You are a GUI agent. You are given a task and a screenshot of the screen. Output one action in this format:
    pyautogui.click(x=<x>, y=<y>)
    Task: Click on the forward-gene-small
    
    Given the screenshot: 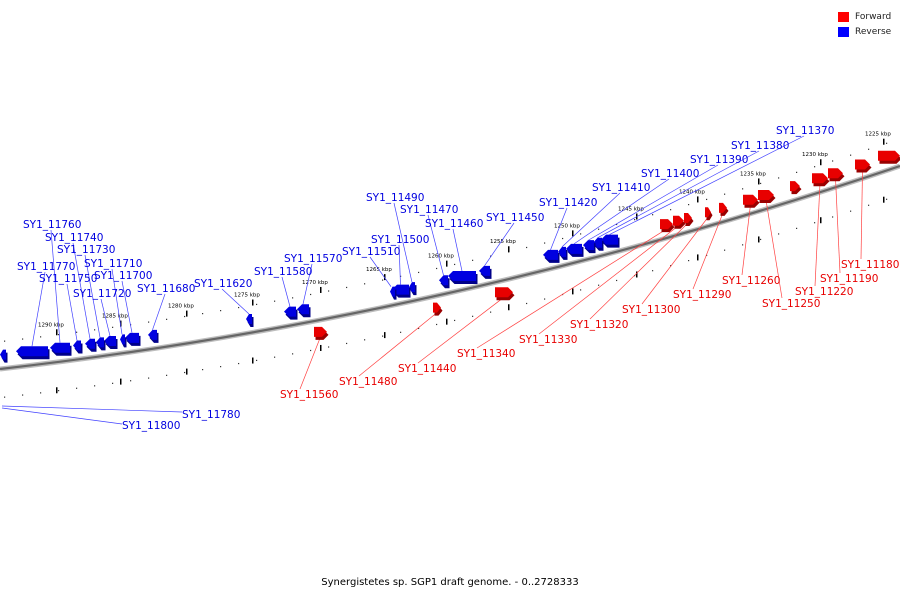 What is the action you would take?
    pyautogui.click(x=796, y=188)
    